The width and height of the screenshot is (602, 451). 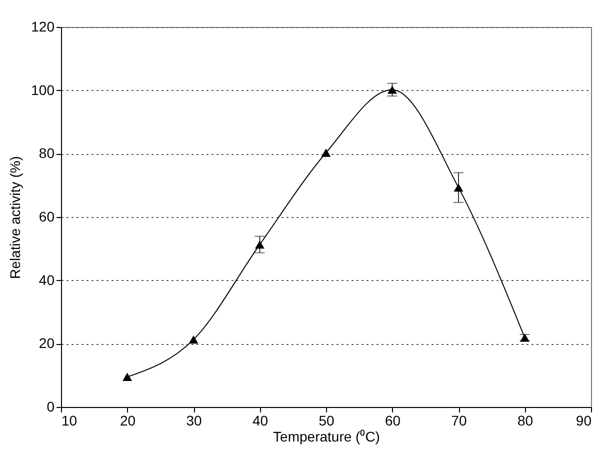 I want to click on x-tick-label: 30, so click(x=194, y=420).